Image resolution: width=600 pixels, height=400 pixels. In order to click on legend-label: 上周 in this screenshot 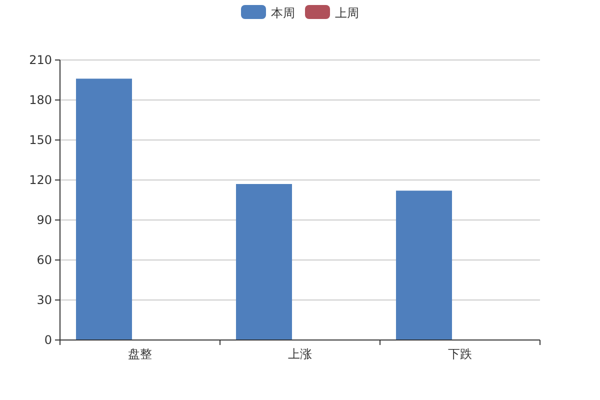, I will do `click(347, 13)`.